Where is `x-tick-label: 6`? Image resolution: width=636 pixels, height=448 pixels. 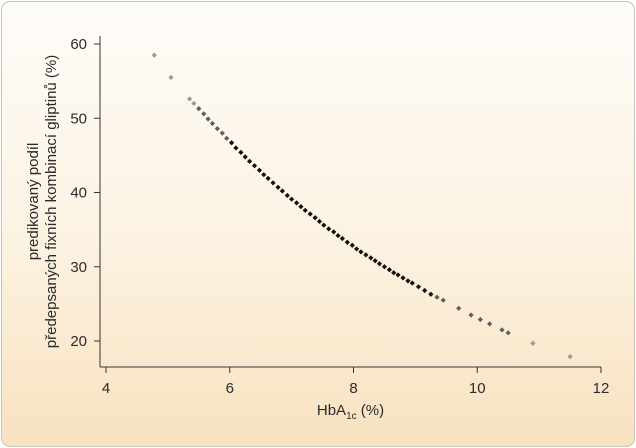 x-tick-label: 6 is located at coordinates (230, 388).